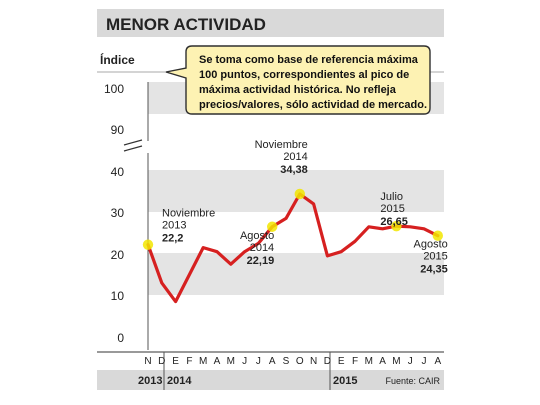 This screenshot has height=405, width=540. Describe the element at coordinates (150, 381) in the screenshot. I see `year-label-2013: 2013` at that location.